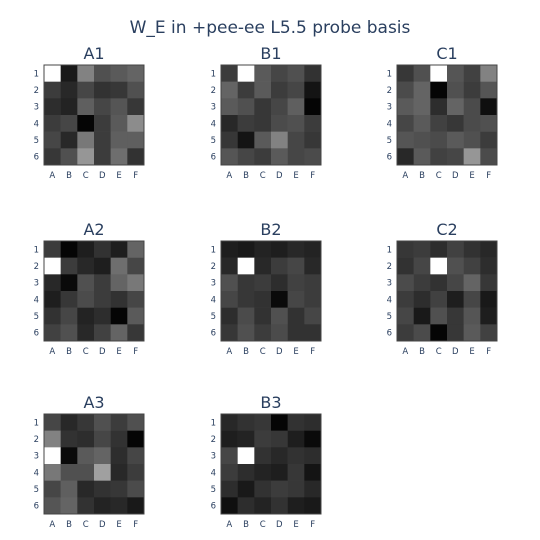 This screenshot has width=540, height=540. I want to click on panel-C2: C2 1 2 3 4 5 6A B C D E F, so click(442, 288).